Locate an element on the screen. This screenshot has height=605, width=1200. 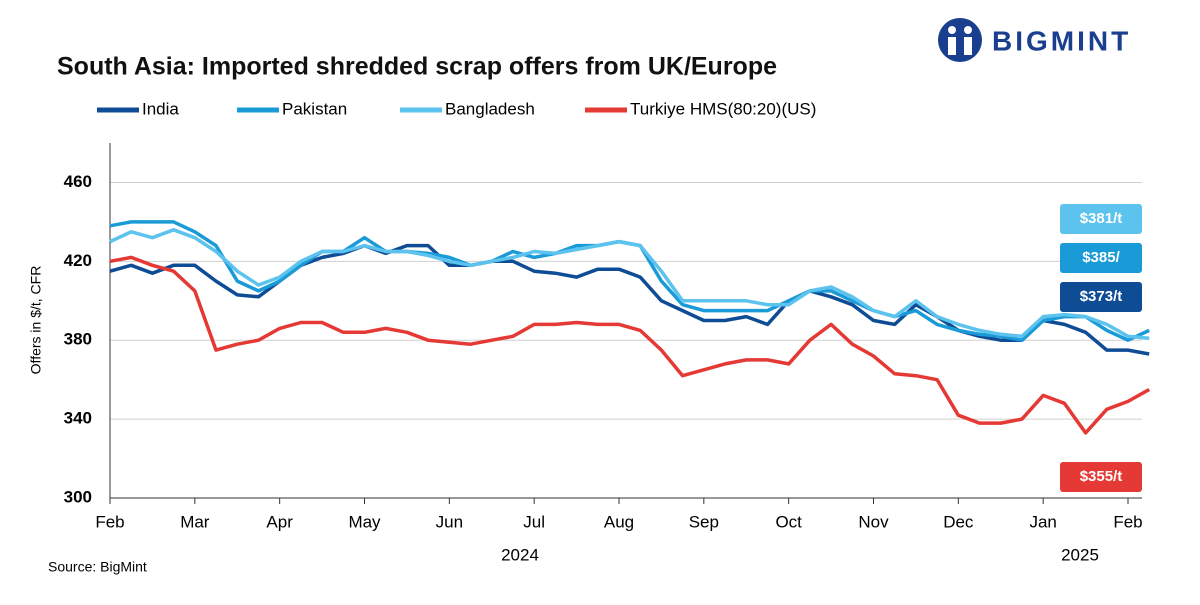
source: Source: BigMint is located at coordinates (97, 567).